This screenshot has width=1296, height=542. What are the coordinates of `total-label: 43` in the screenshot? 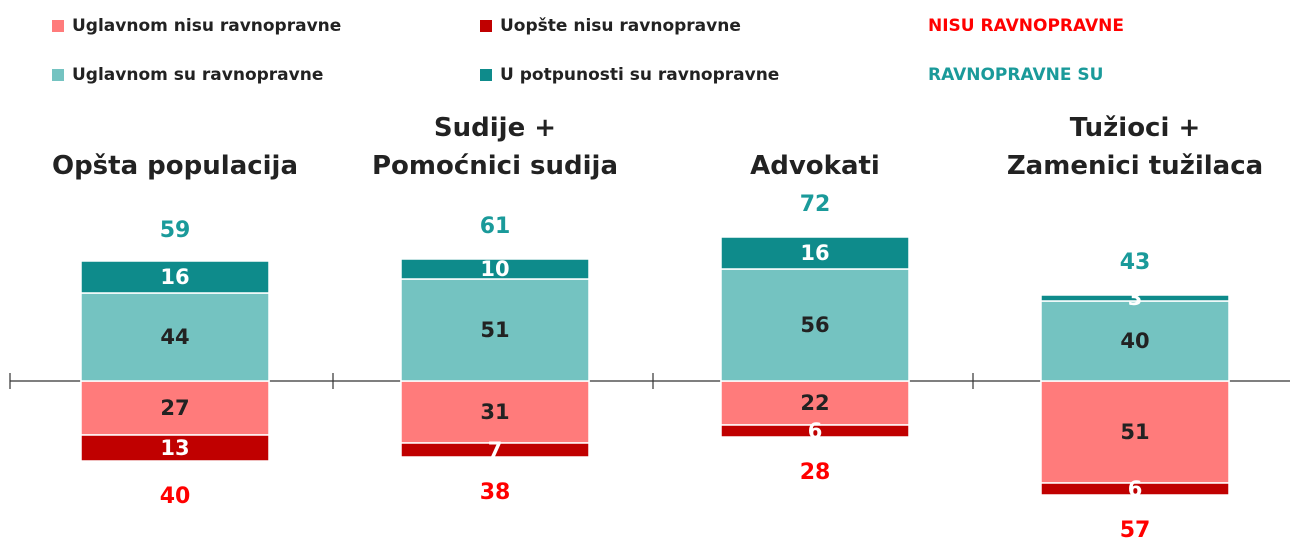 It's located at (1135, 262).